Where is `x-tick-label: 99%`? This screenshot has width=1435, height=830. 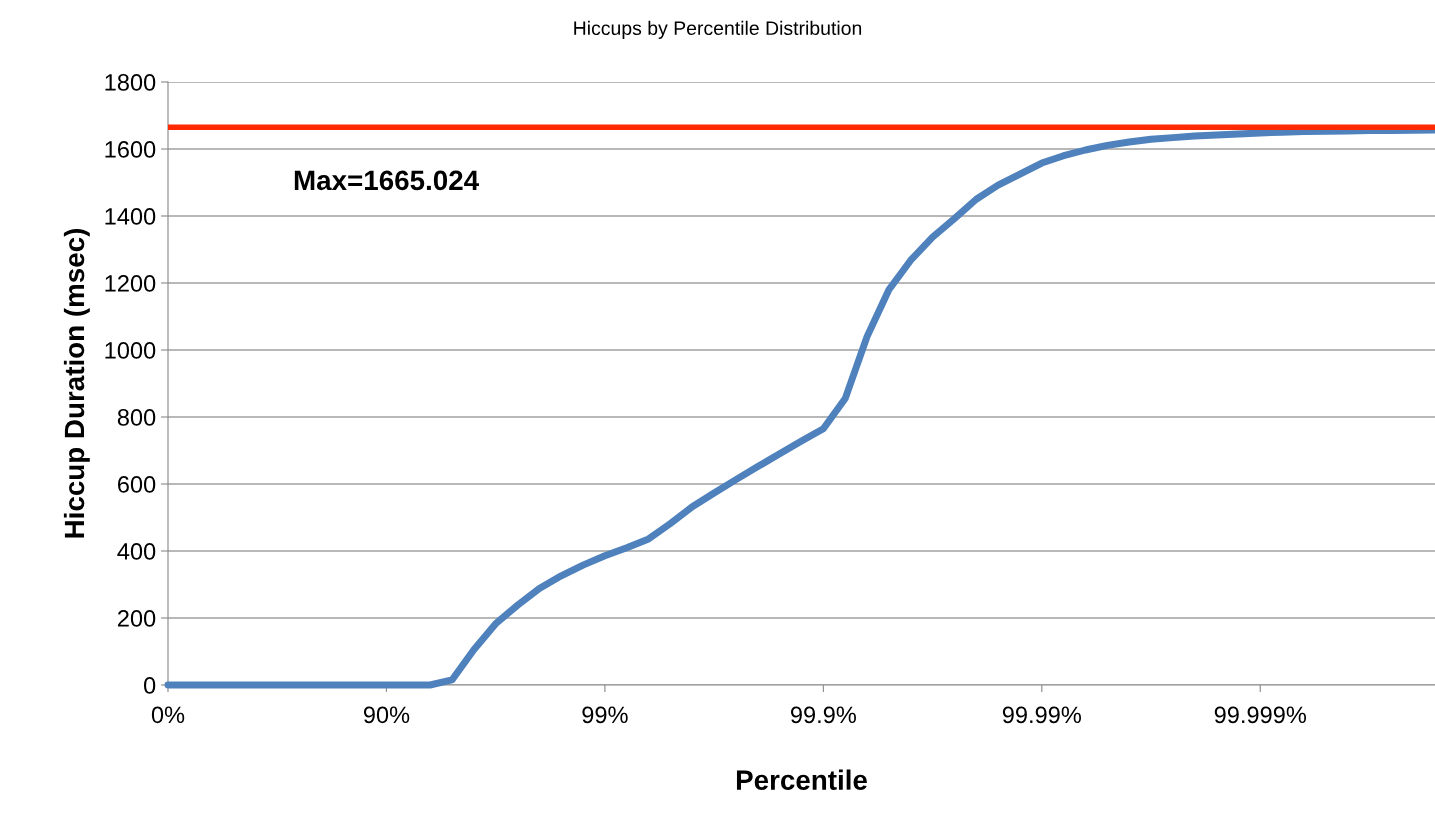 x-tick-label: 99% is located at coordinates (605, 715).